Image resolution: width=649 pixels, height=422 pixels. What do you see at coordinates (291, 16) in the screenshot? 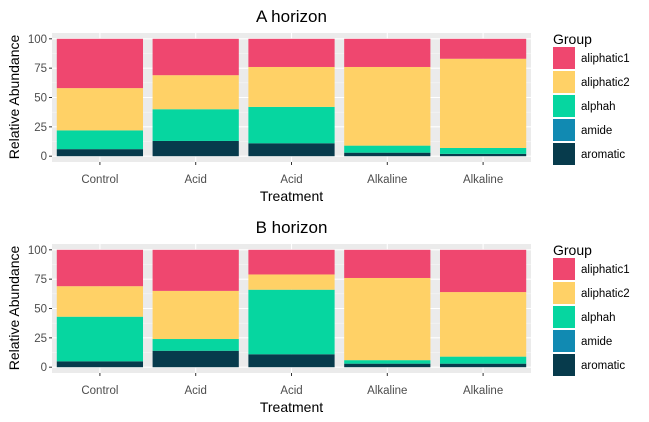
I see `chart-title: A horizon` at bounding box center [291, 16].